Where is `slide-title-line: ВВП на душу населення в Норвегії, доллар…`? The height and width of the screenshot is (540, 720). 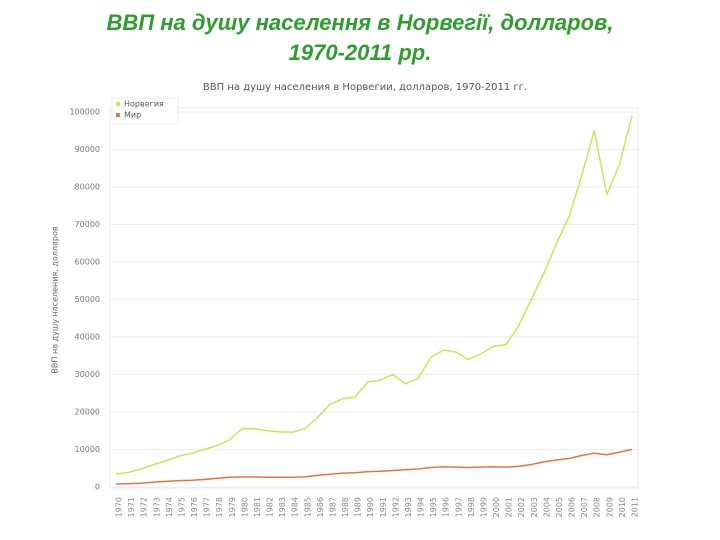 slide-title-line: ВВП на душу населення в Норвегії, доллар… is located at coordinates (360, 22).